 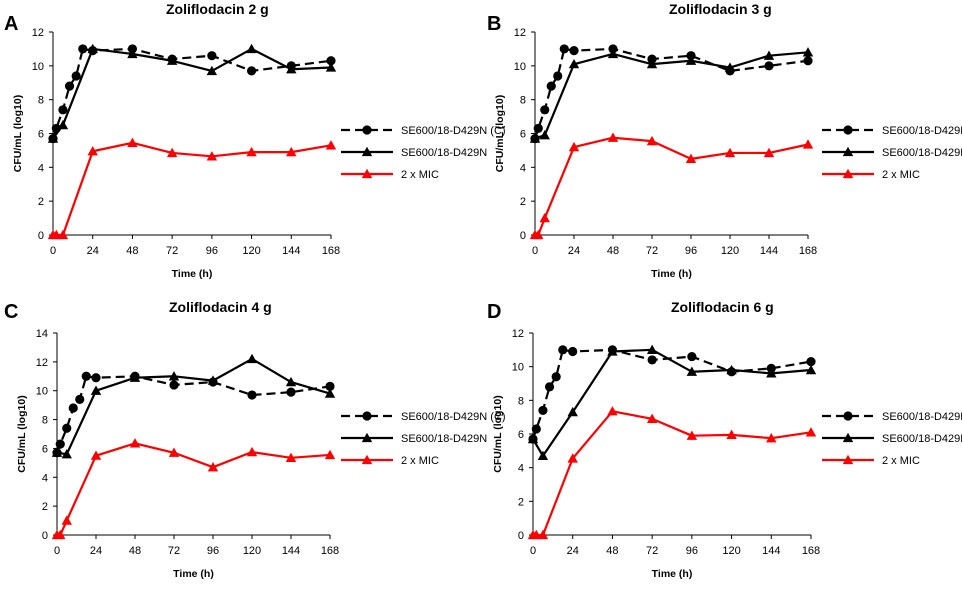 What do you see at coordinates (11, 312) in the screenshot?
I see `panel-letter: C` at bounding box center [11, 312].